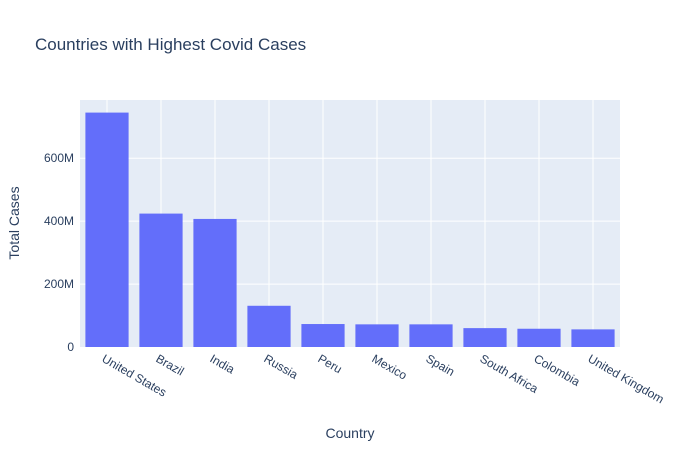  Describe the element at coordinates (70, 347) in the screenshot. I see `y-tick-label: 0` at that location.